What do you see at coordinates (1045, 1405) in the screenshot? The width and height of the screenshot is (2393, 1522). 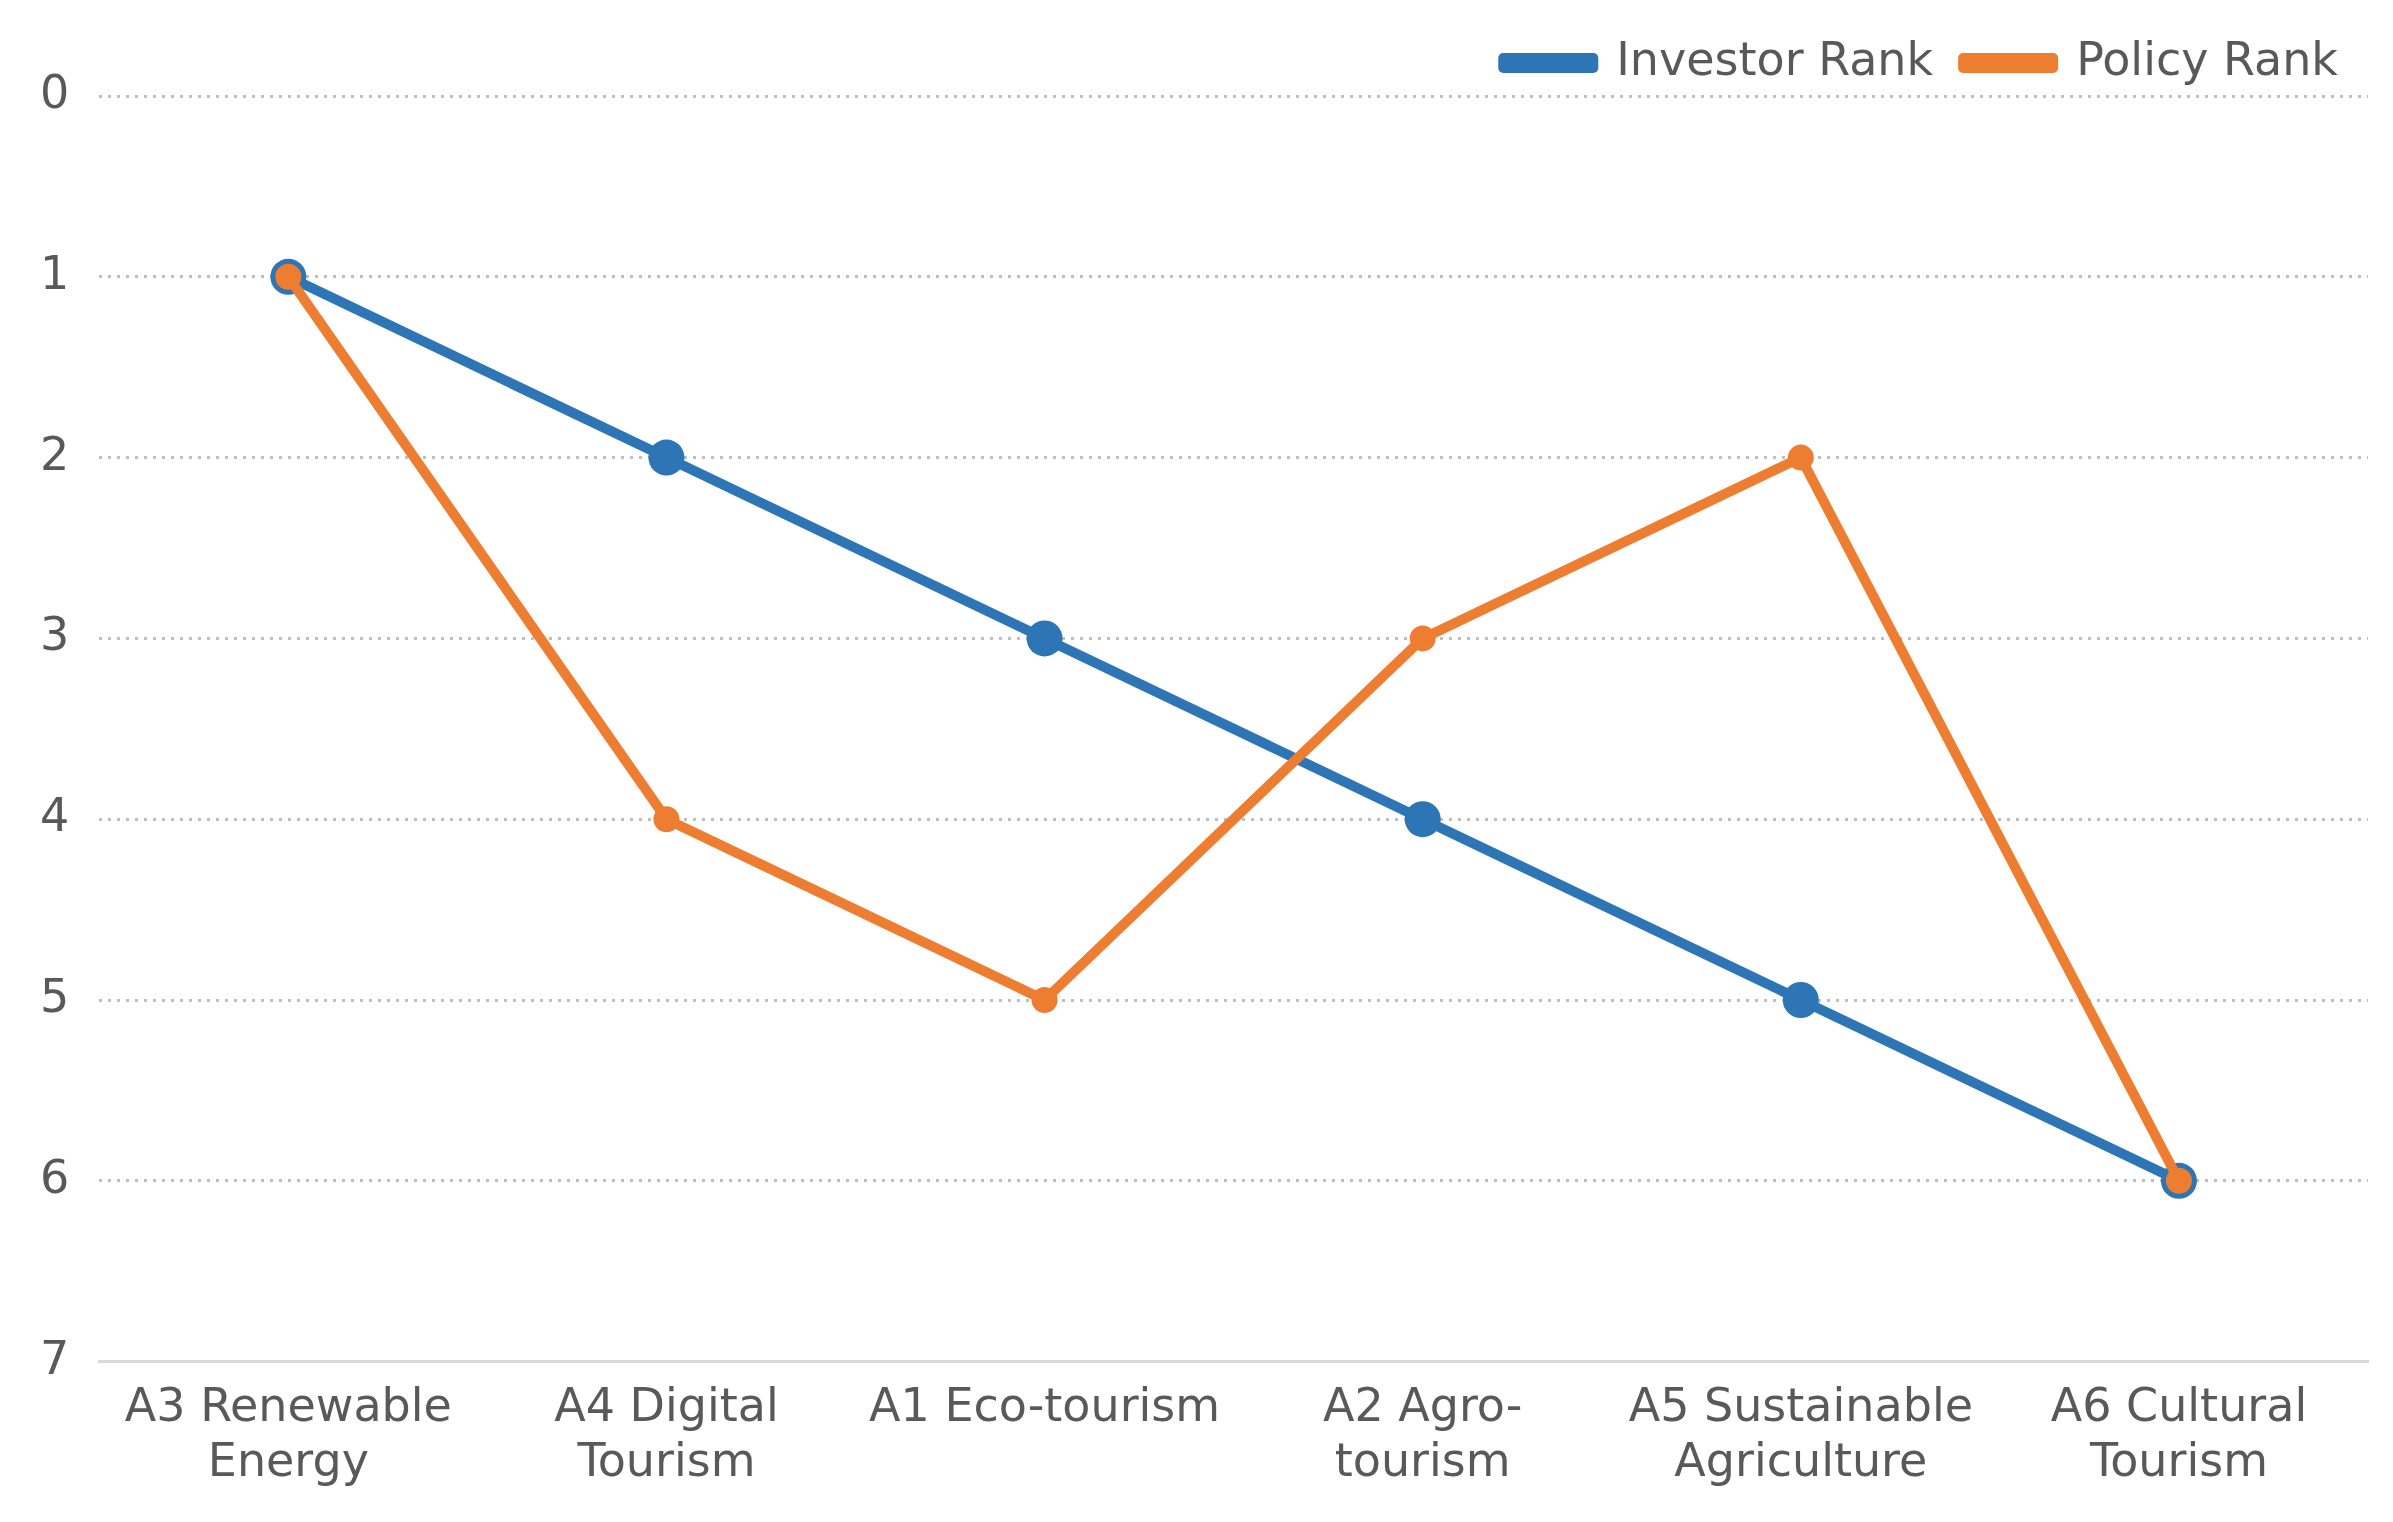 I see `x-tick-label: A1 Eco-tourism` at bounding box center [1045, 1405].